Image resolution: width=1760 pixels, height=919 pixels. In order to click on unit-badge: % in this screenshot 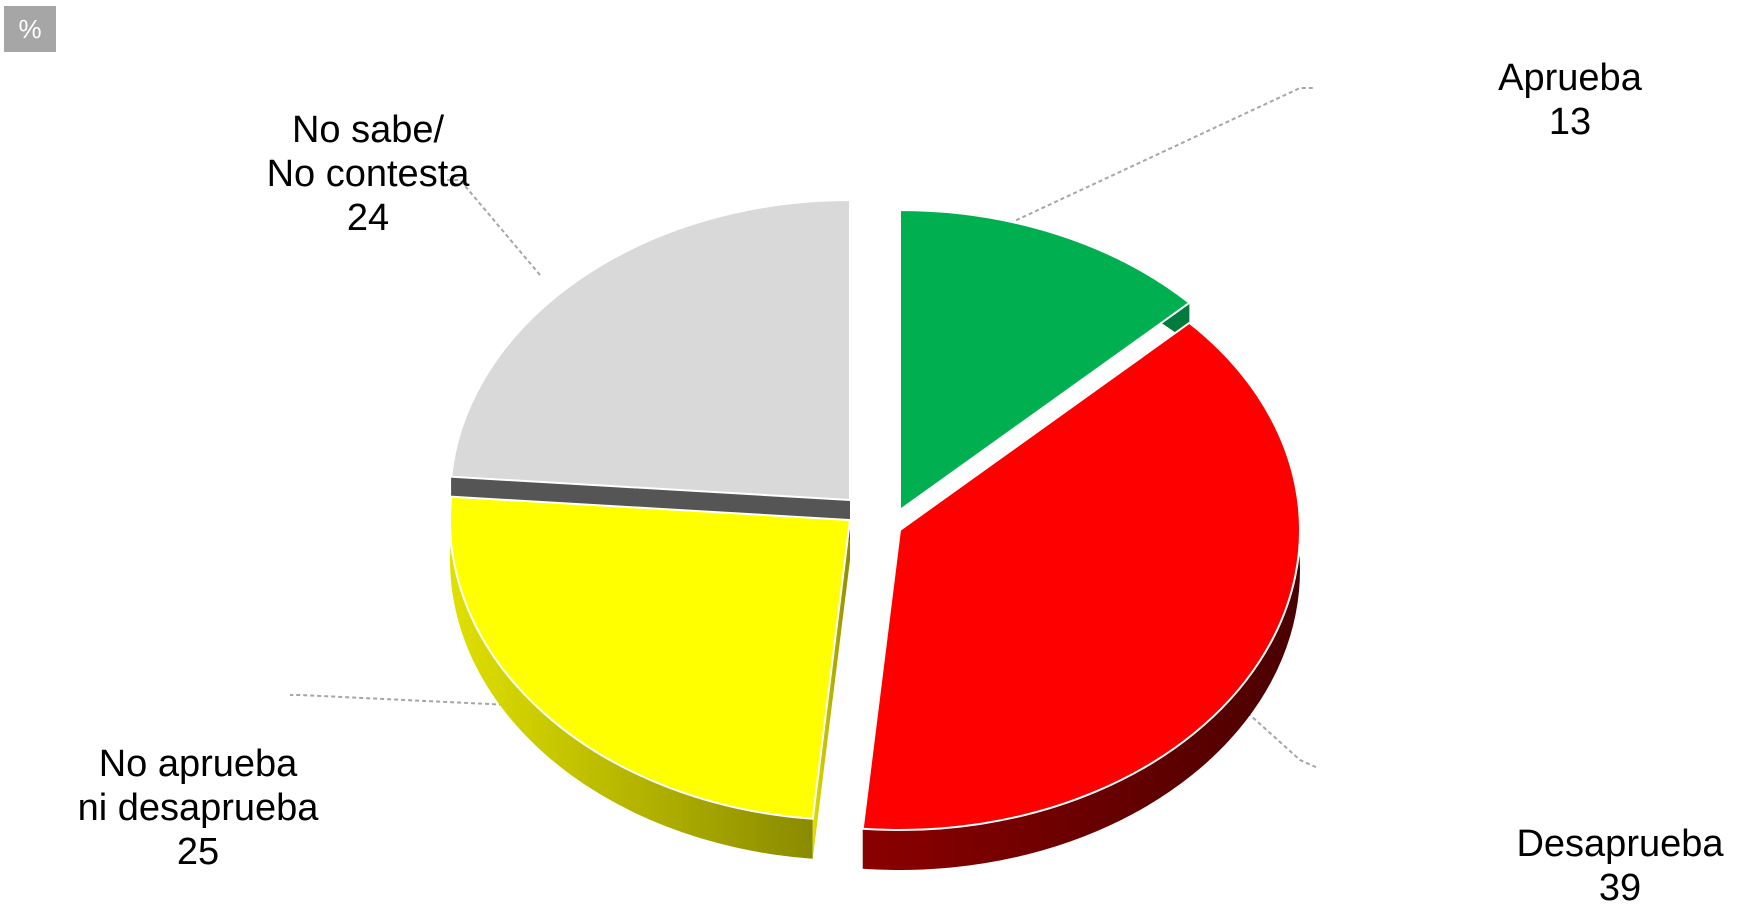, I will do `click(30, 29)`.